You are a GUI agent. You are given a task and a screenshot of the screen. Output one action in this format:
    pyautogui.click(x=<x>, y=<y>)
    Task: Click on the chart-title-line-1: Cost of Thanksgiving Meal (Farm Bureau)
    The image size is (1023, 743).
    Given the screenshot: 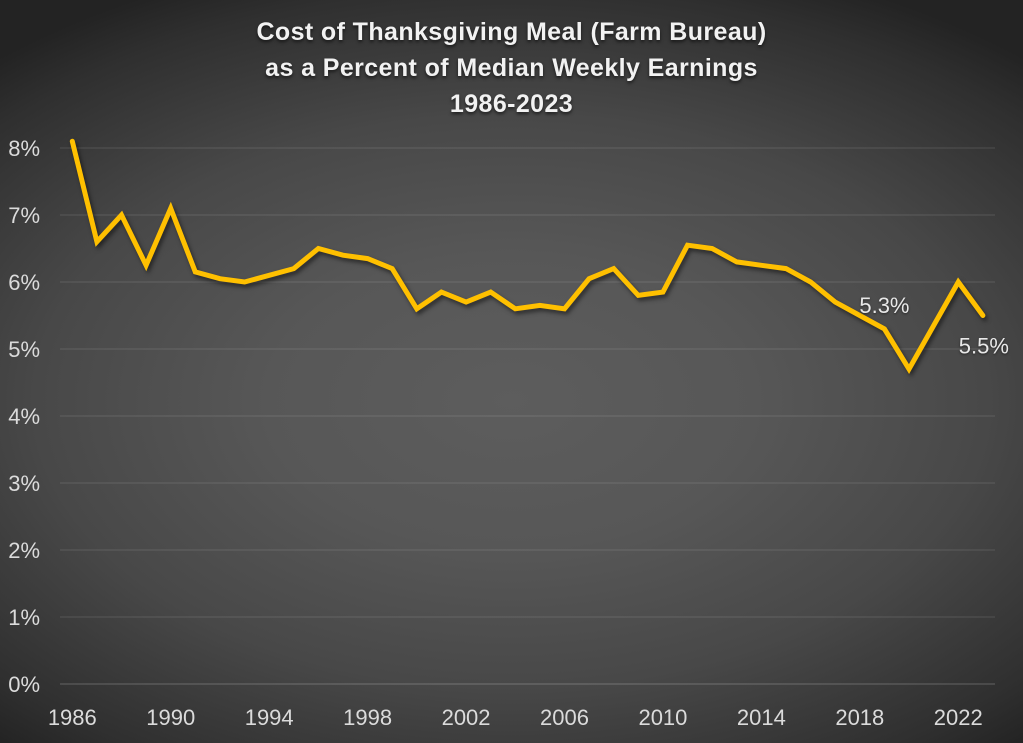 What is the action you would take?
    pyautogui.click(x=511, y=32)
    